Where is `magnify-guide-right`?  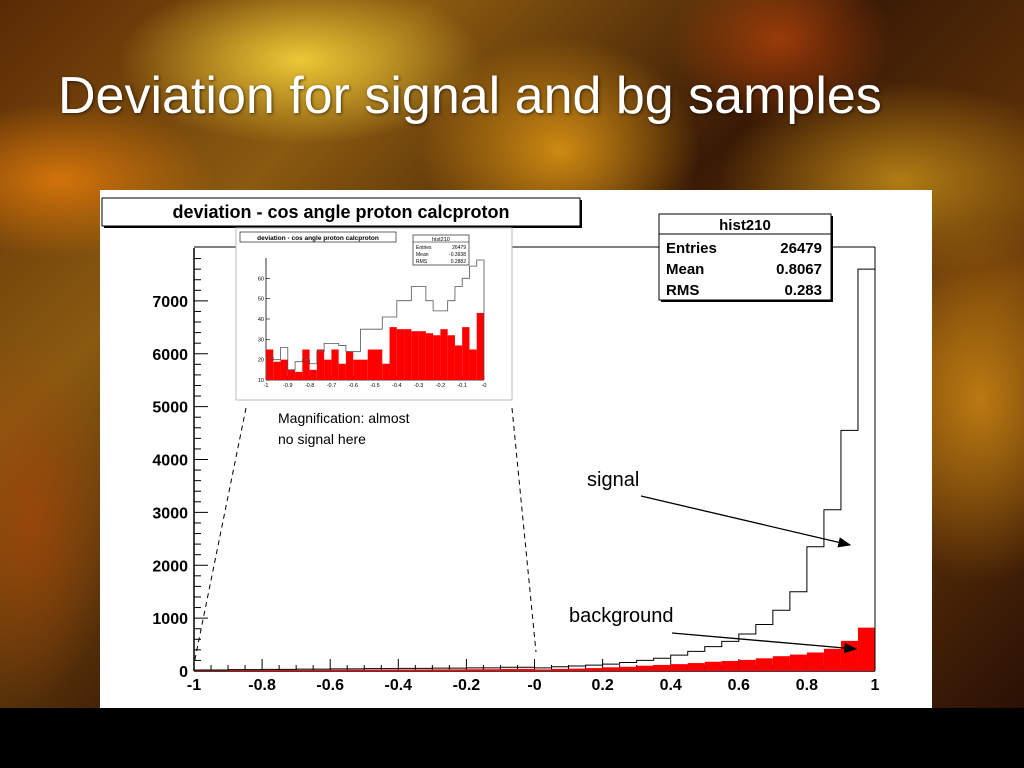 magnify-guide-right is located at coordinates (524, 530).